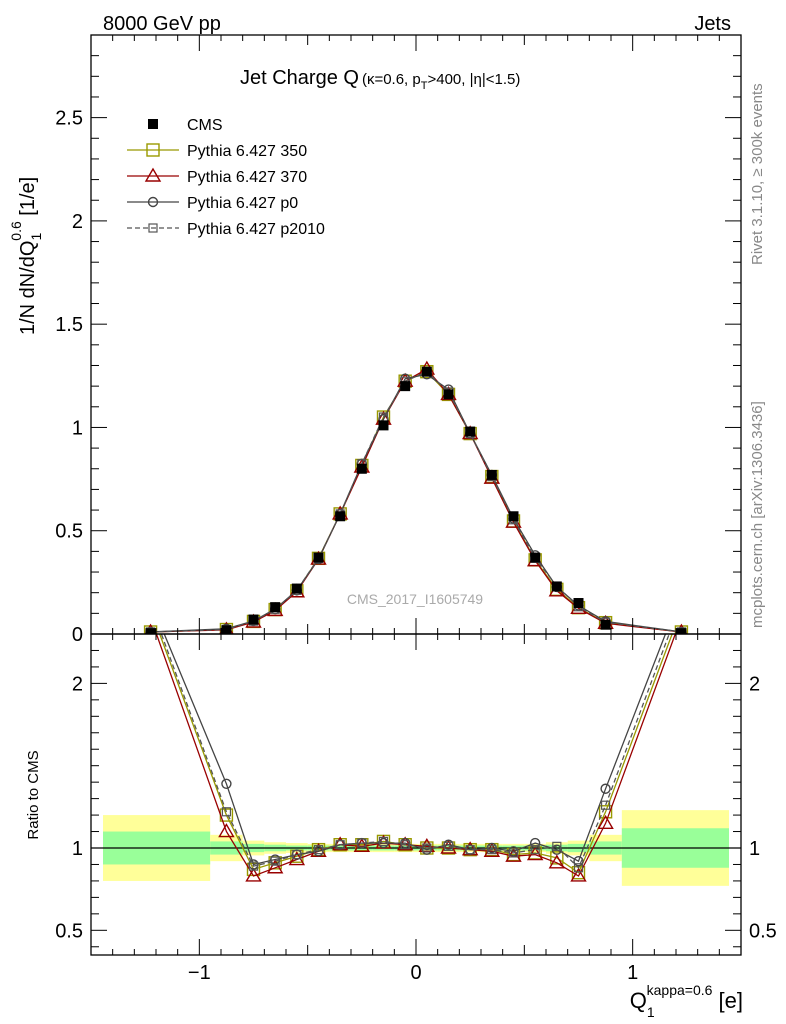  Describe the element at coordinates (416, 848) in the screenshot. I see `ratio-uncertainty-bands` at that location.